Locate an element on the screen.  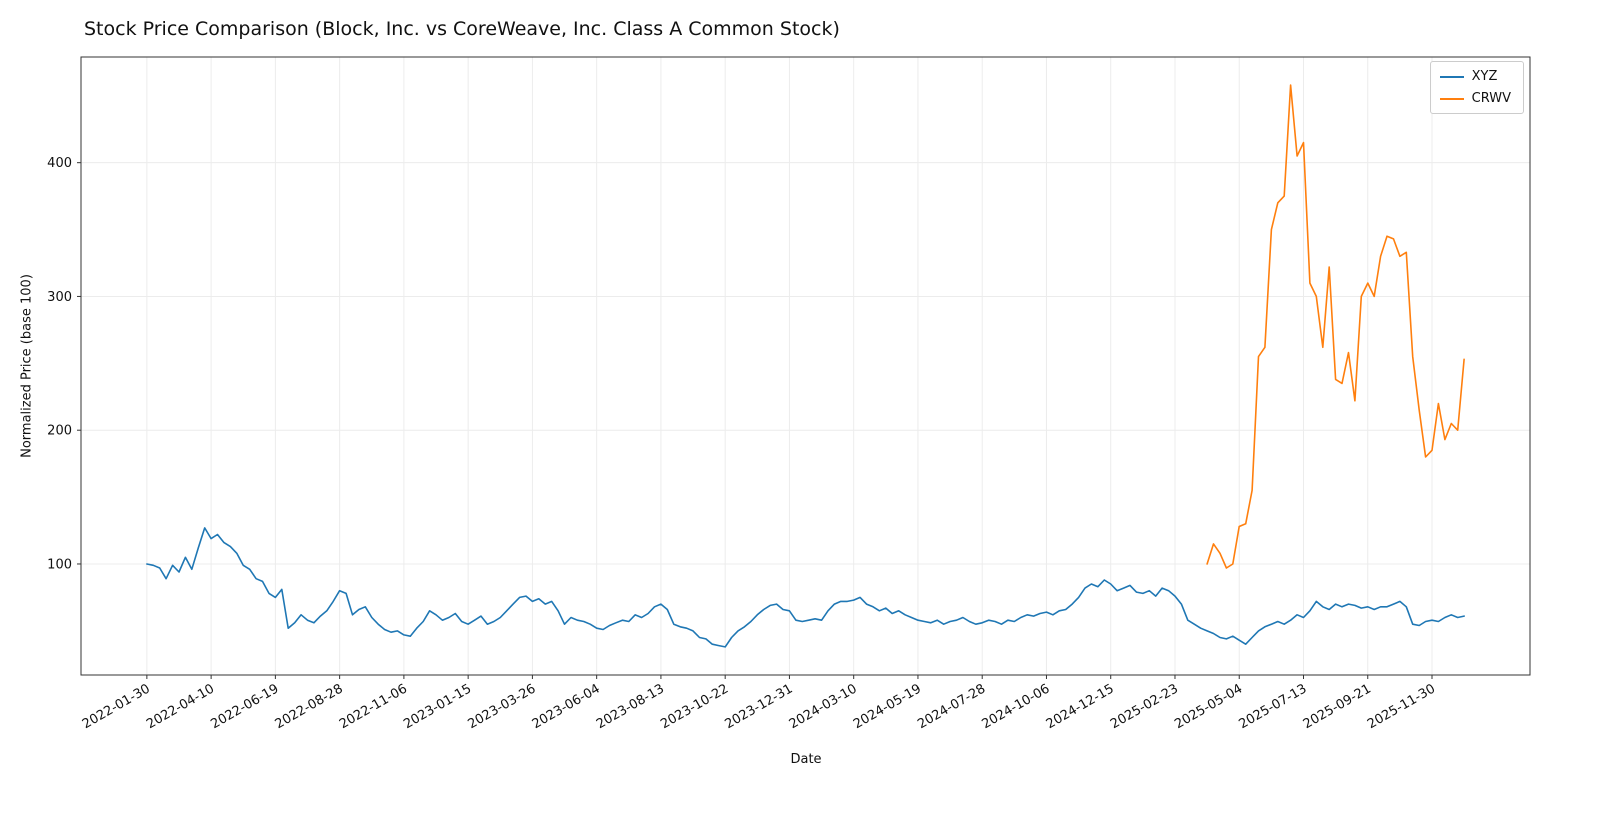
x-tick-label: 2023-08-13 is located at coordinates (630, 706).